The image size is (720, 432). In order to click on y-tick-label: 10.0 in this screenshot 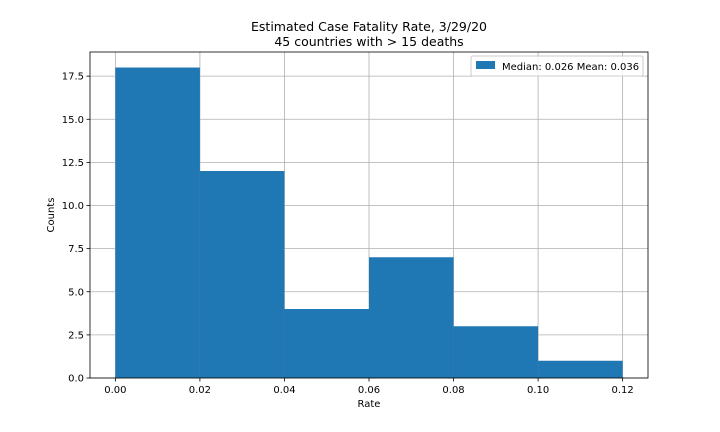, I will do `click(73, 206)`.